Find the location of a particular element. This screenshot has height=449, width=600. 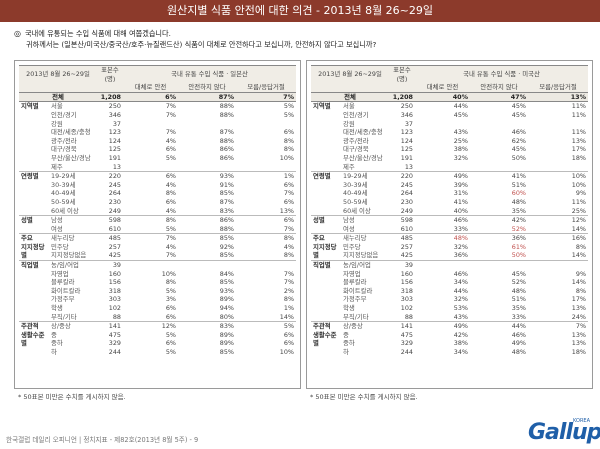

row-value-2: 44% is located at coordinates (499, 326).